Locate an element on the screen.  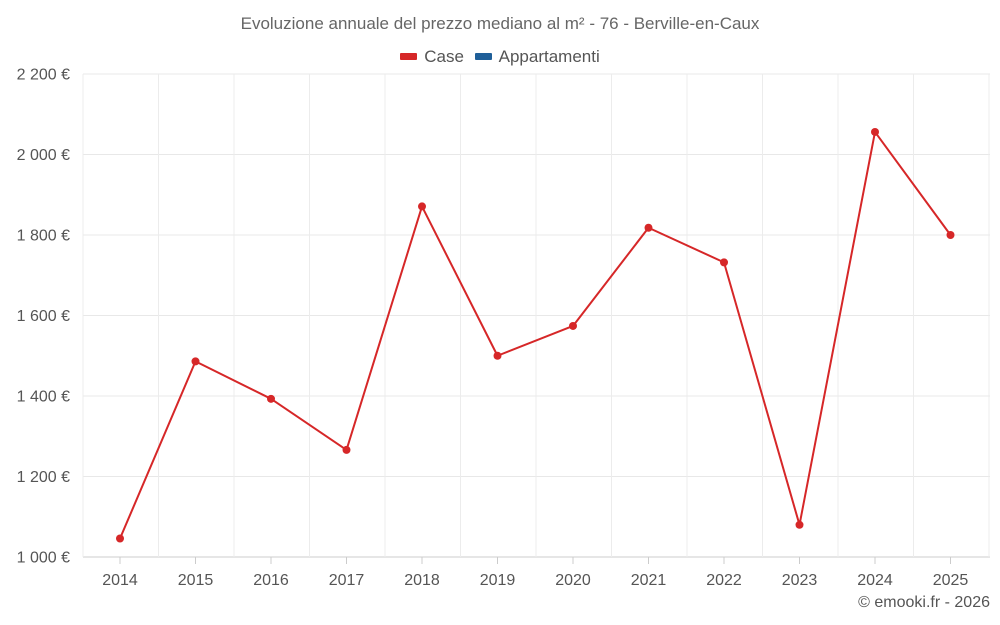
x-tick-label: 2017 is located at coordinates (347, 580).